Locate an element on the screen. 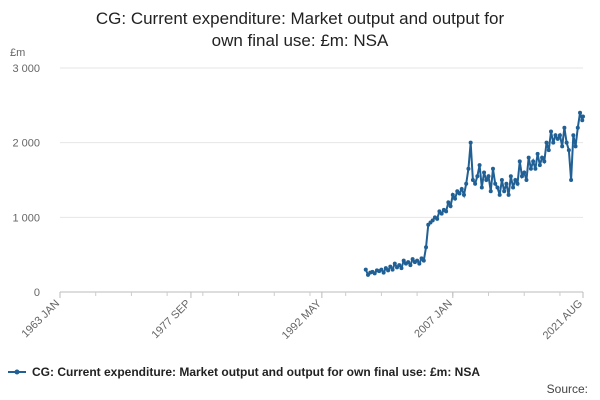  y-tick-label: 0 is located at coordinates (37, 293).